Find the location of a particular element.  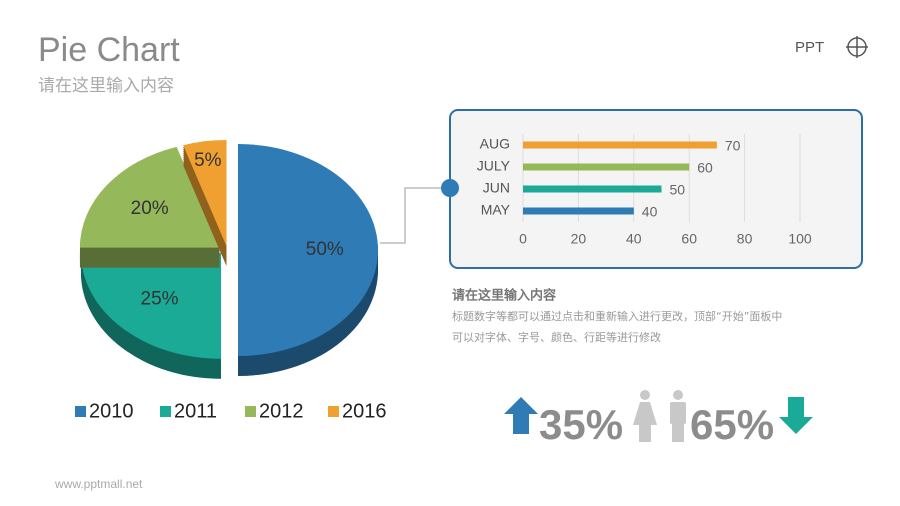

footer: www.pptmall.net is located at coordinates (98, 484).